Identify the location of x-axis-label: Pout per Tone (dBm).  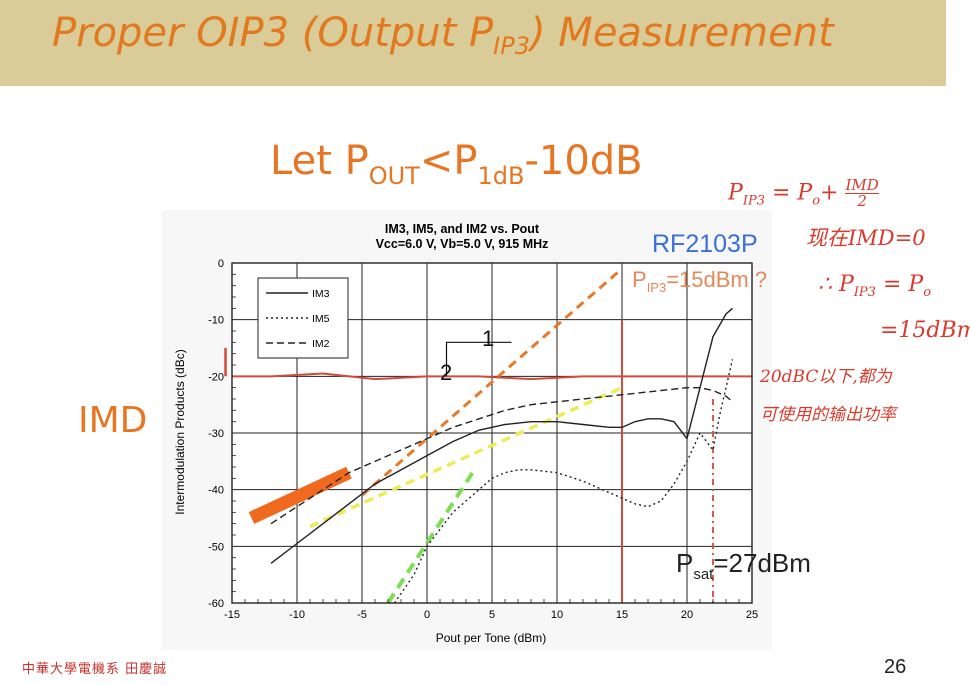
(491, 638).